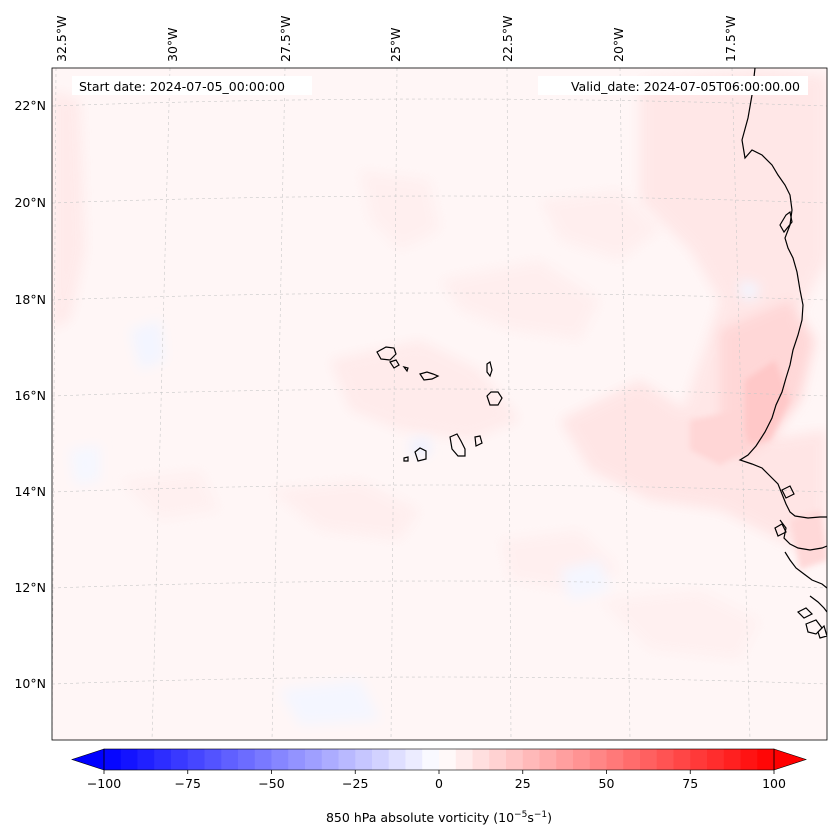  Describe the element at coordinates (386, 353) in the screenshot. I see `island-santo-antao` at that location.